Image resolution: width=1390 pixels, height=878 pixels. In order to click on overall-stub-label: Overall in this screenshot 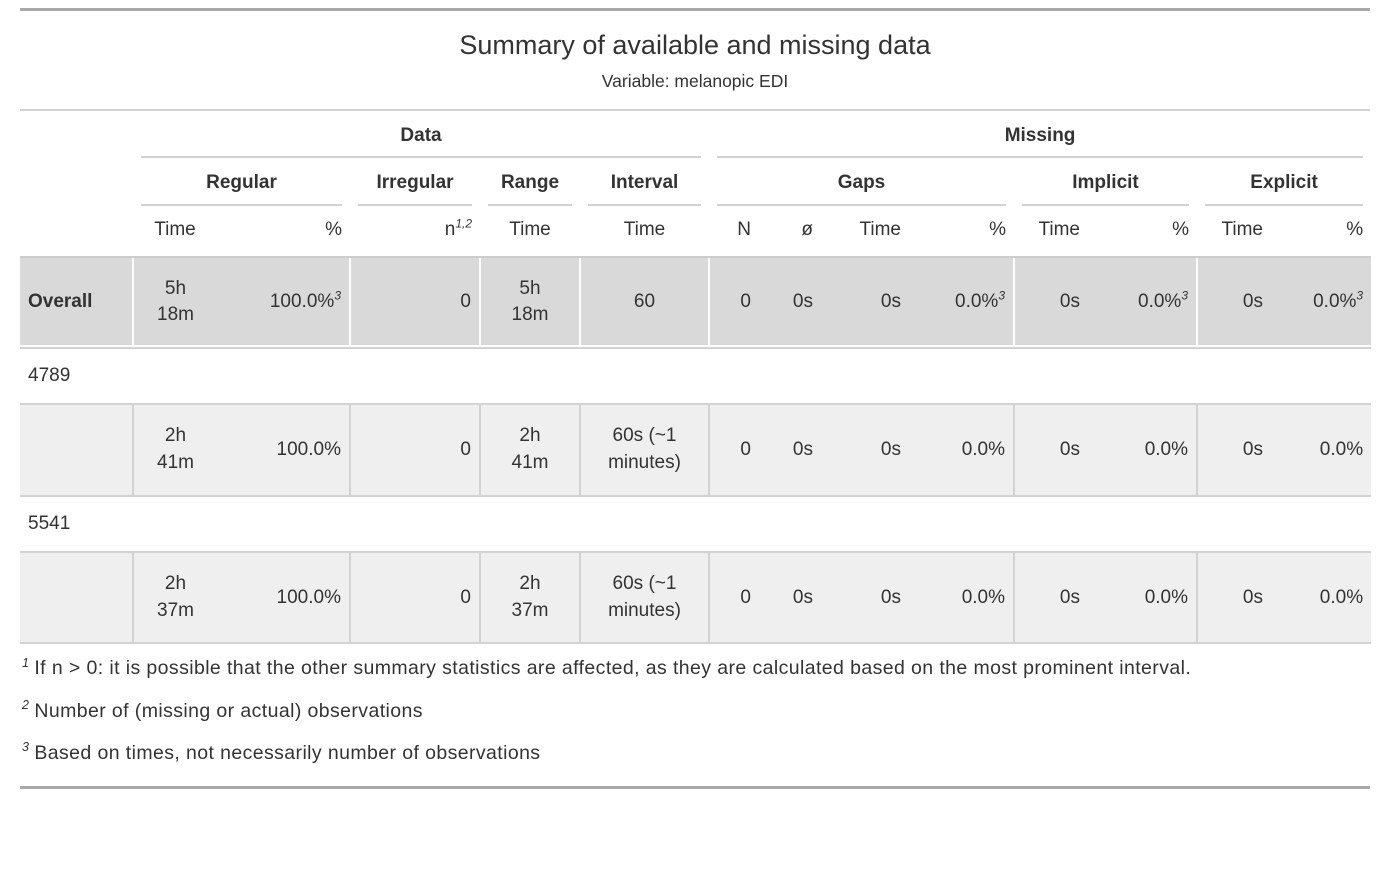, I will do `click(76, 302)`.